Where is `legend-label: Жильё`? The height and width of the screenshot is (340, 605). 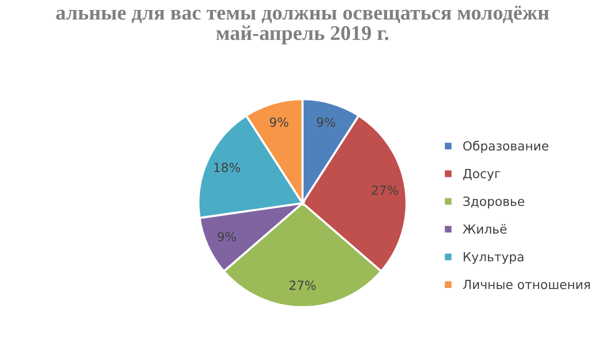 legend-label: Жильё is located at coordinates (484, 229).